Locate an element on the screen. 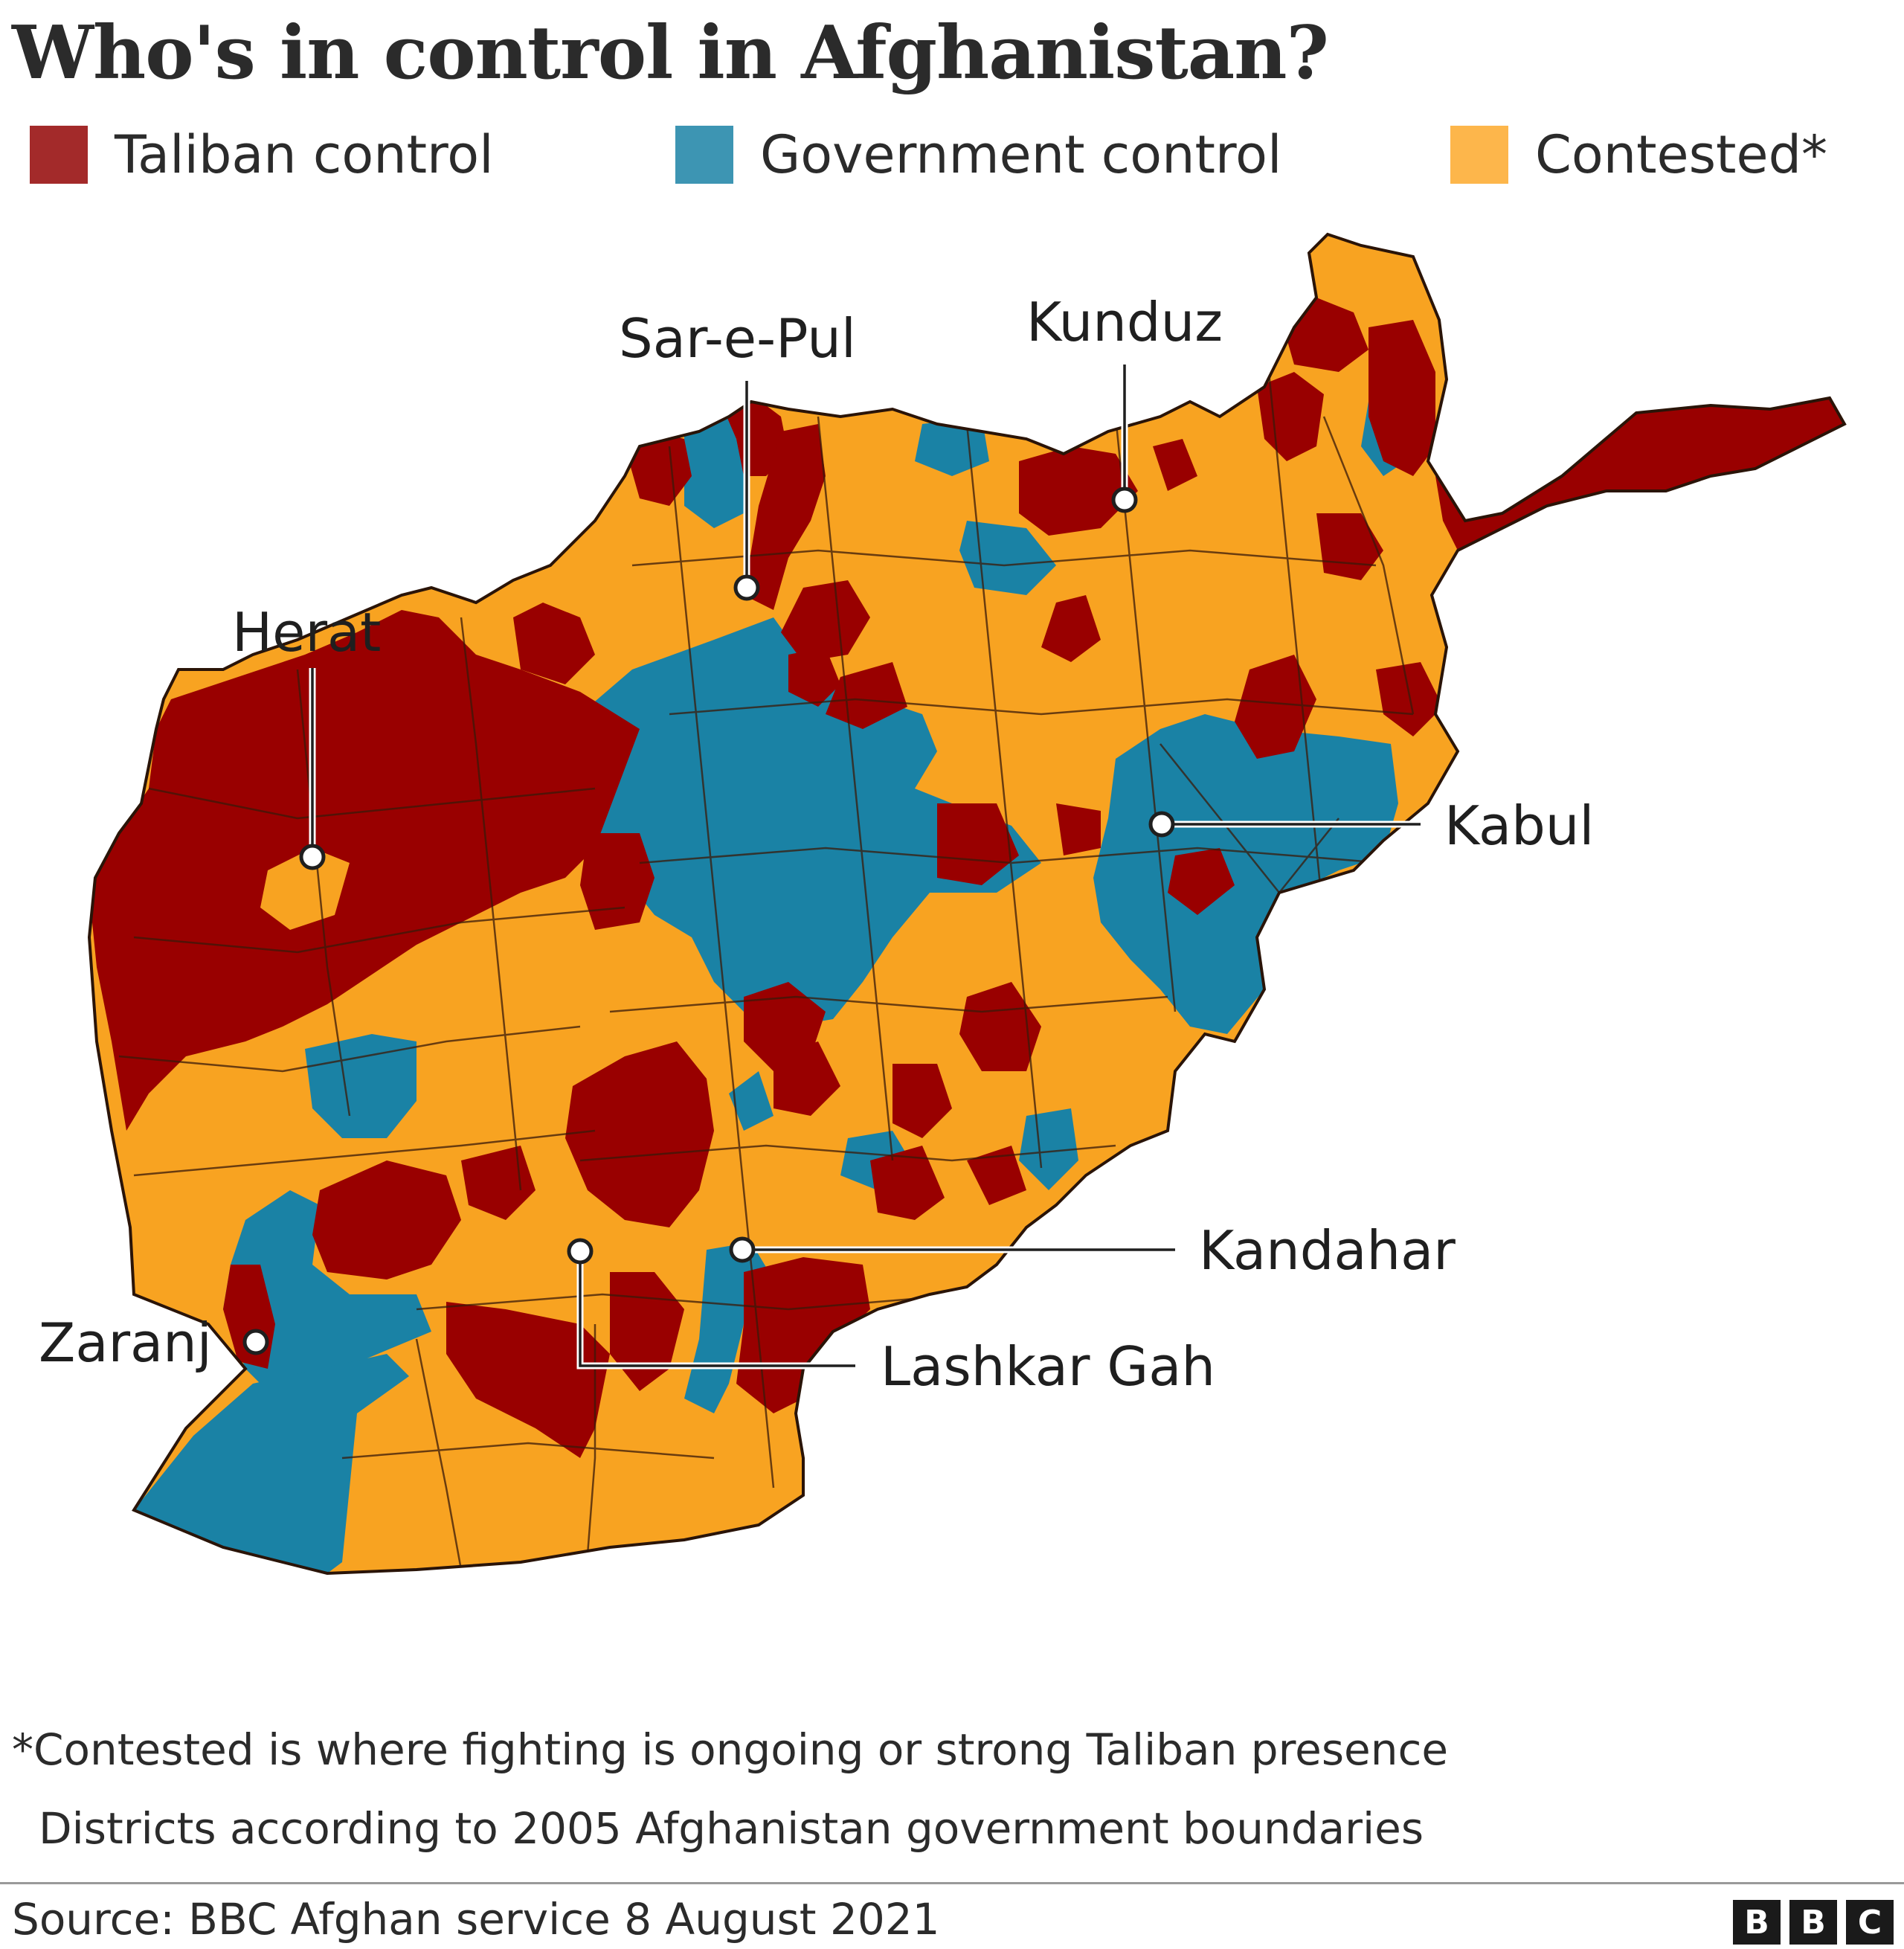  taliban-region-wakhan is located at coordinates (1640, 474).